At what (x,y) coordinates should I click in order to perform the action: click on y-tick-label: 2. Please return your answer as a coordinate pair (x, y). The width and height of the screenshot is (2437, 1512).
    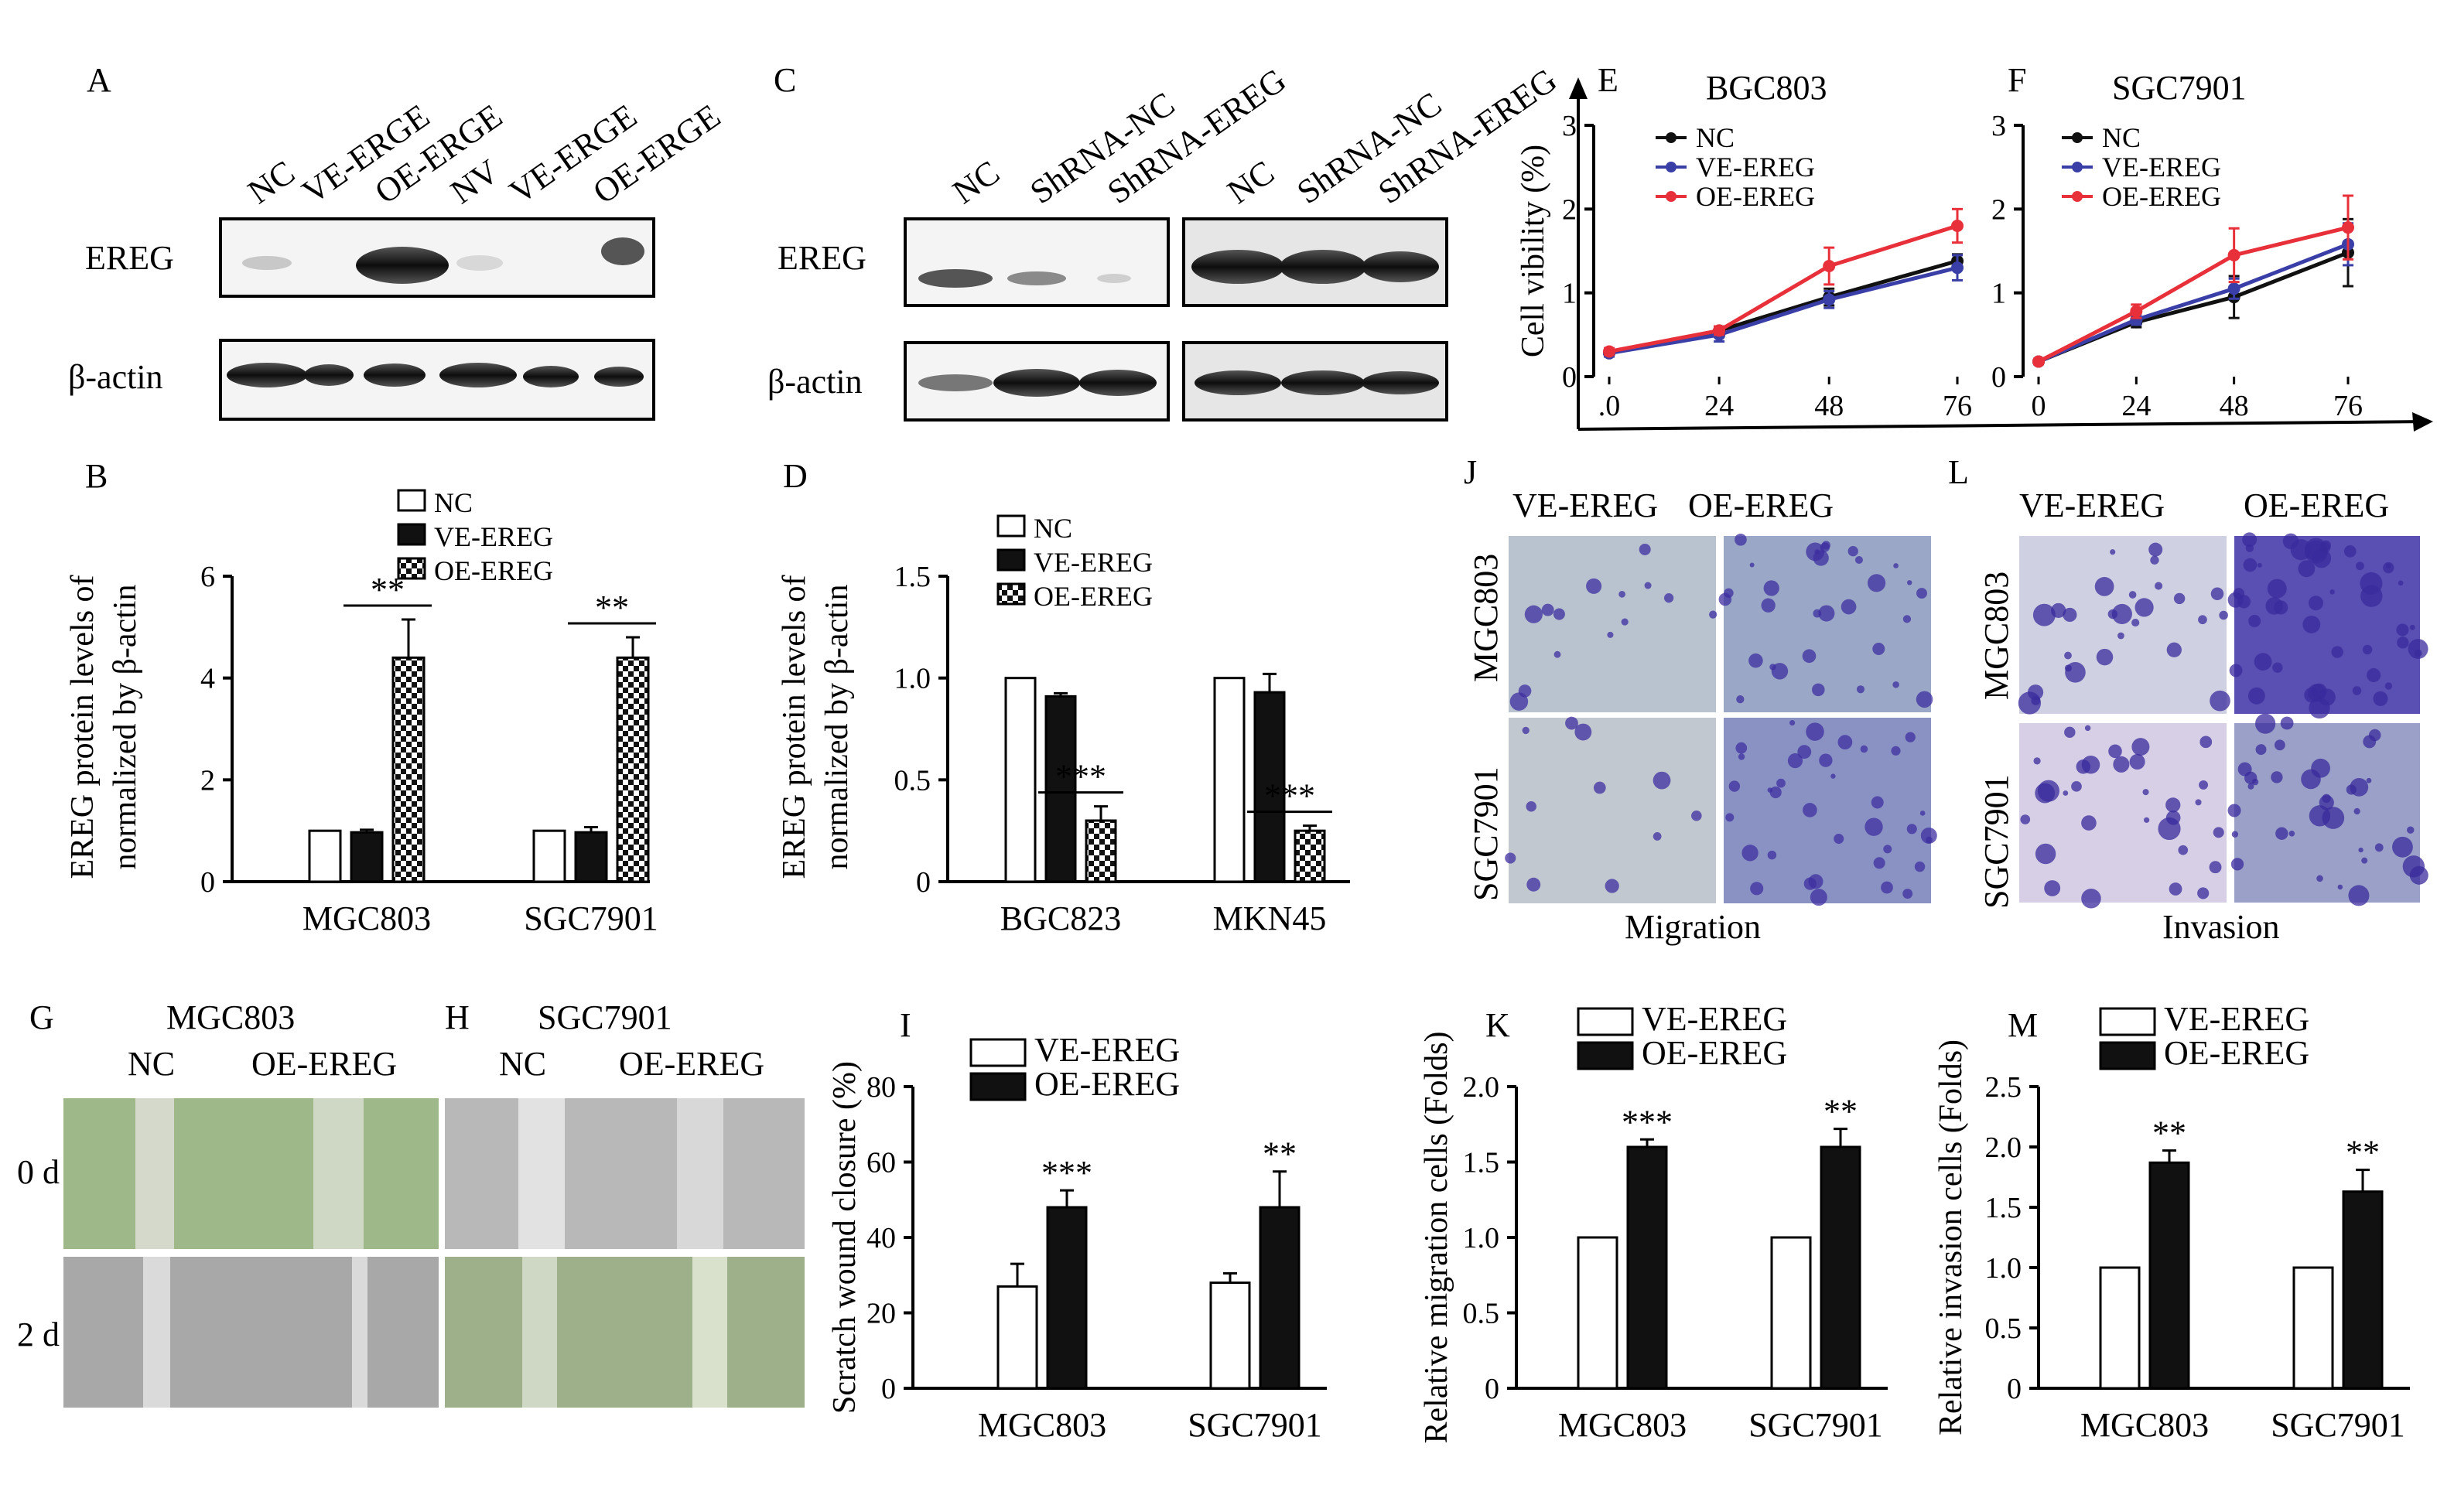
    Looking at the image, I should click on (207, 780).